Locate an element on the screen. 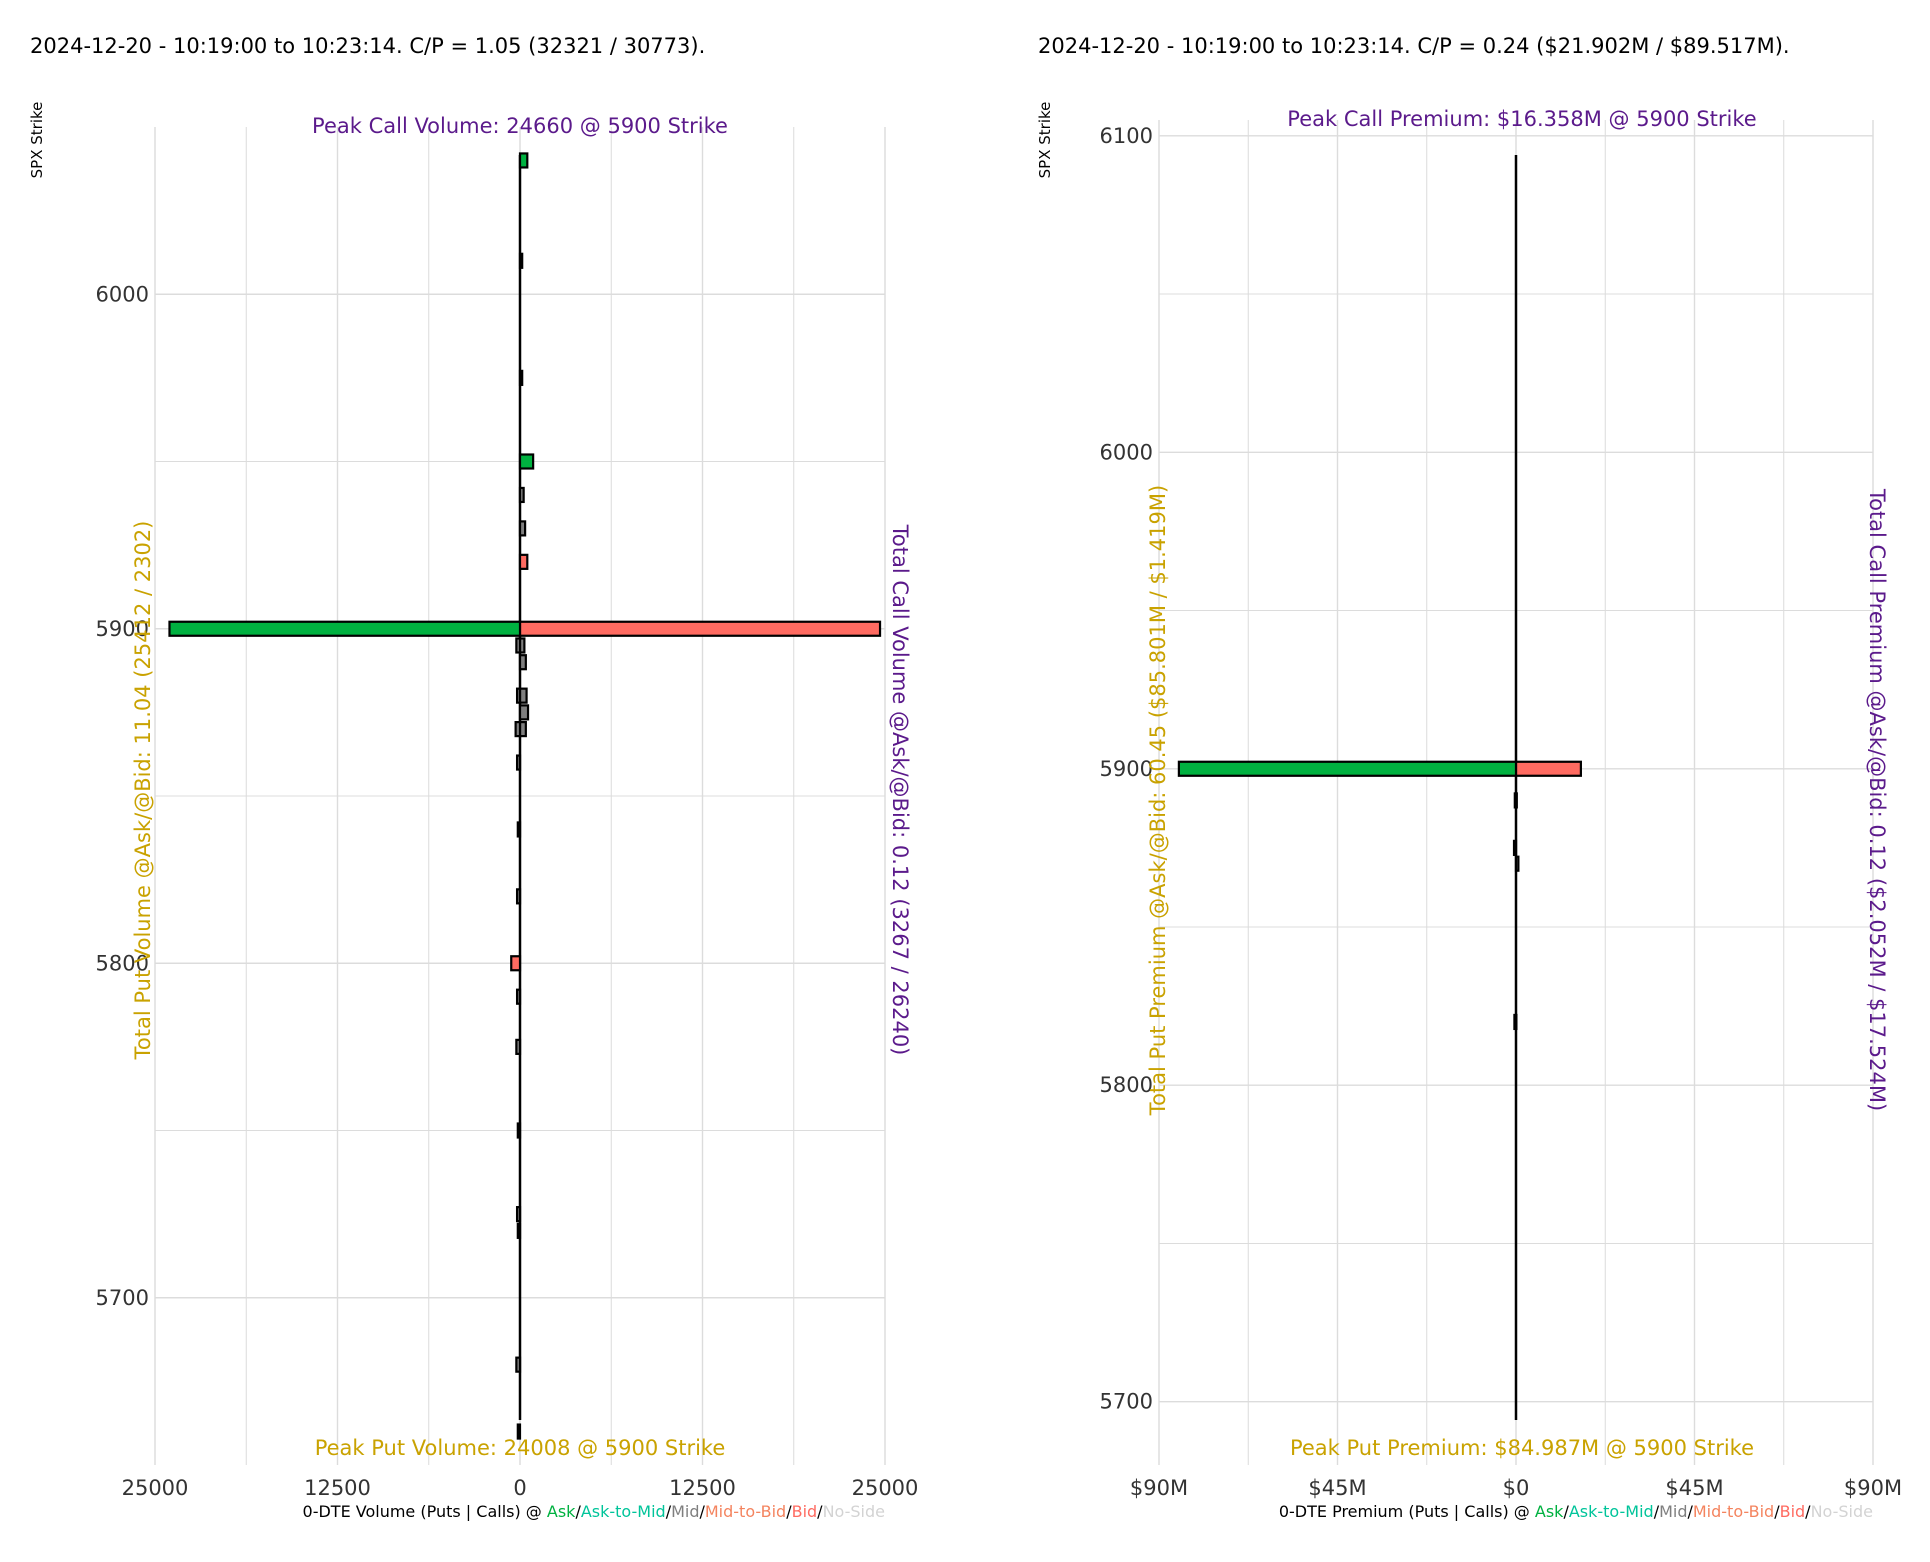 This screenshot has width=1930, height=1562. x-axis-title-text: 0-DTE Volume (Puts | Calls) @ is located at coordinates (425, 1511).